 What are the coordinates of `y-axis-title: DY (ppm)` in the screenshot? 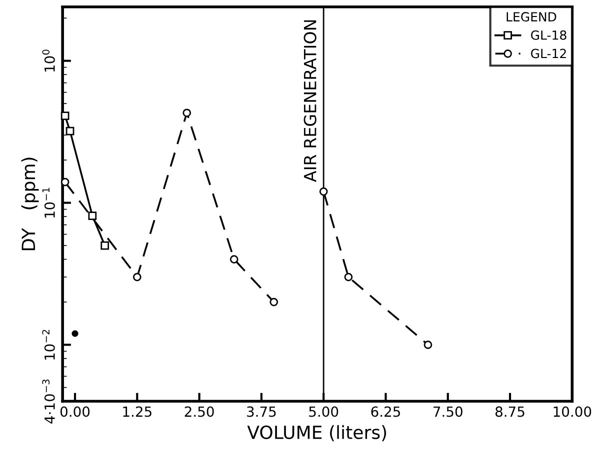 It's located at (30, 204).